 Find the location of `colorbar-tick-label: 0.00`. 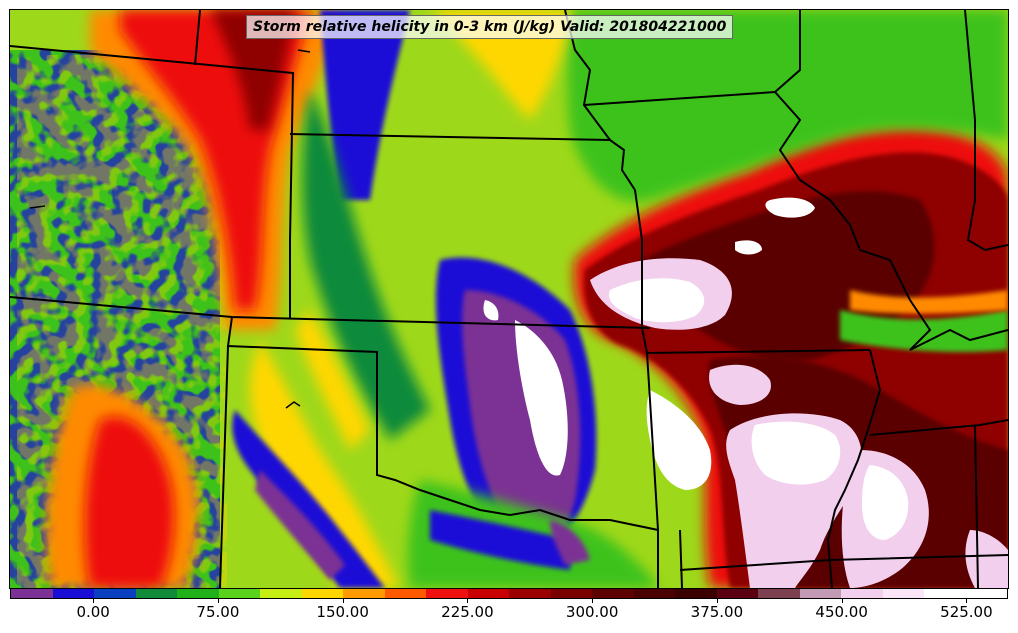

colorbar-tick-label: 0.00 is located at coordinates (93, 612).